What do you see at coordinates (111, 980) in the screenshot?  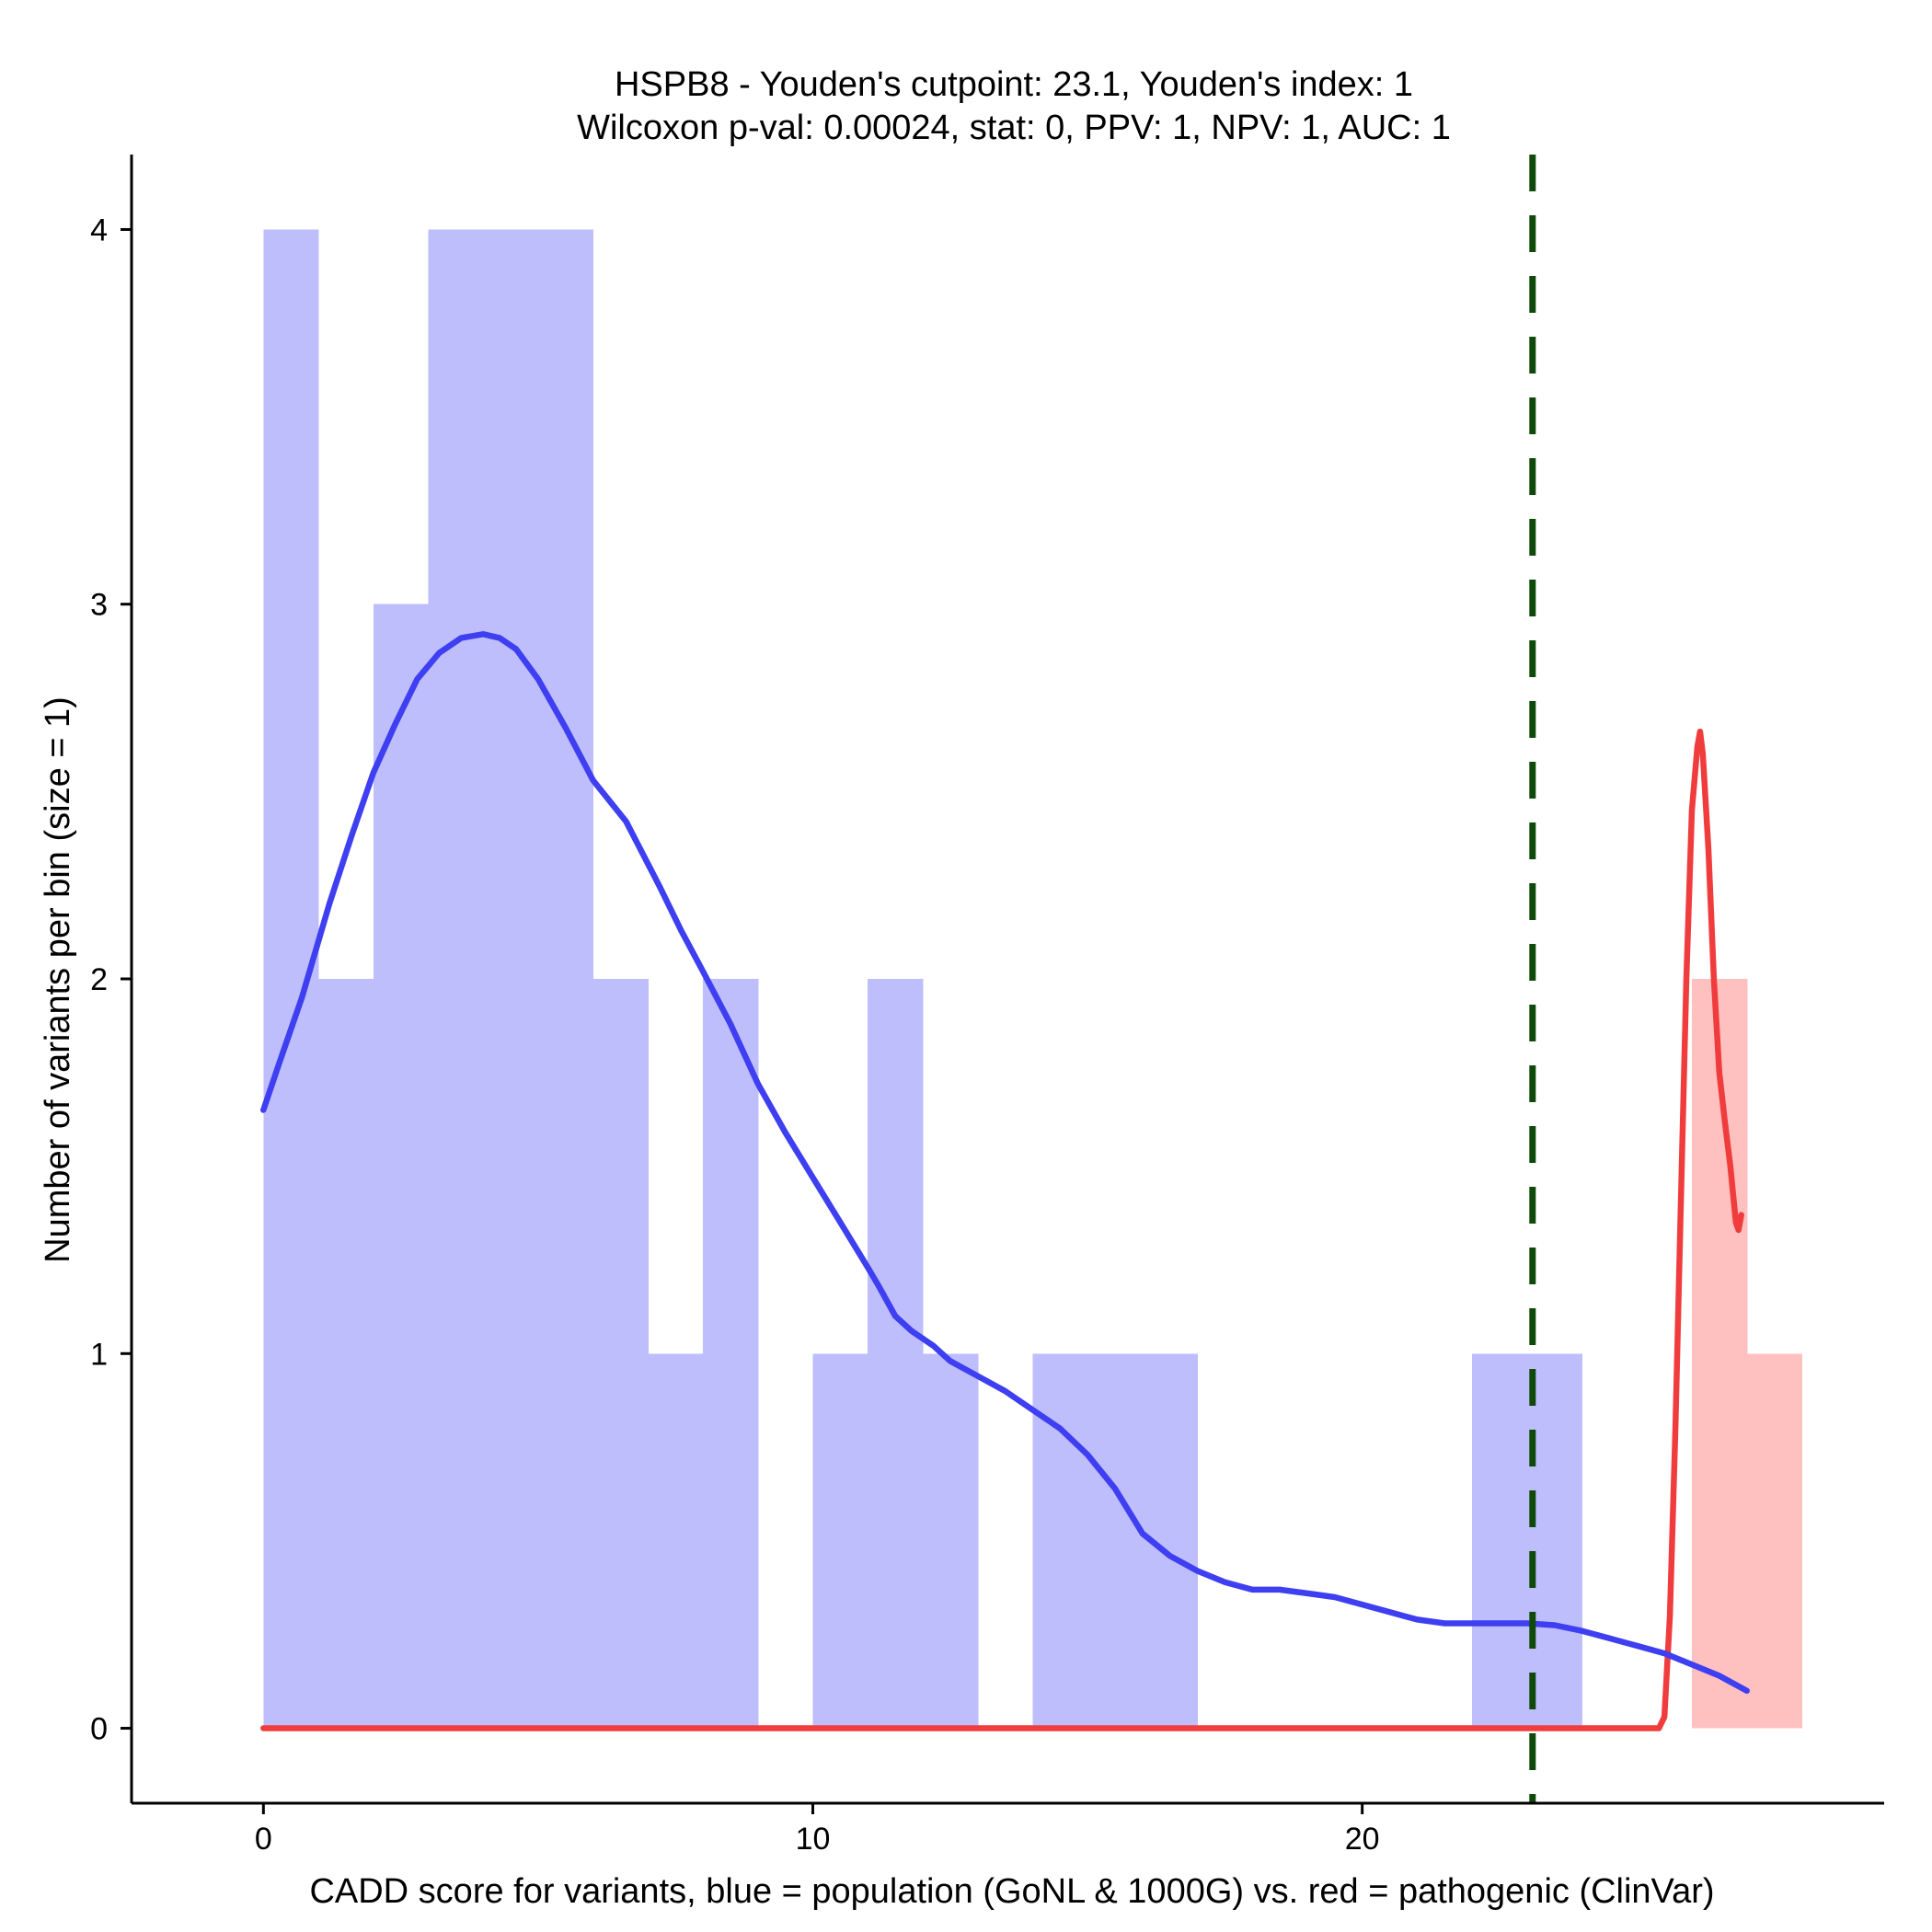 I see `y-axis-ticks: 0 1 2 3 4` at bounding box center [111, 980].